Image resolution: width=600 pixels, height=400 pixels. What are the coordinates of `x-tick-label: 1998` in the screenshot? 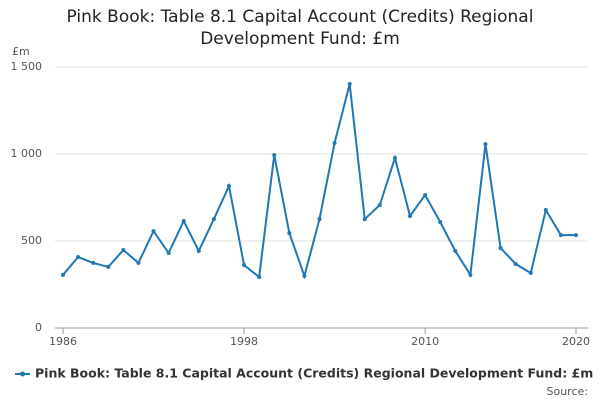 It's located at (244, 341).